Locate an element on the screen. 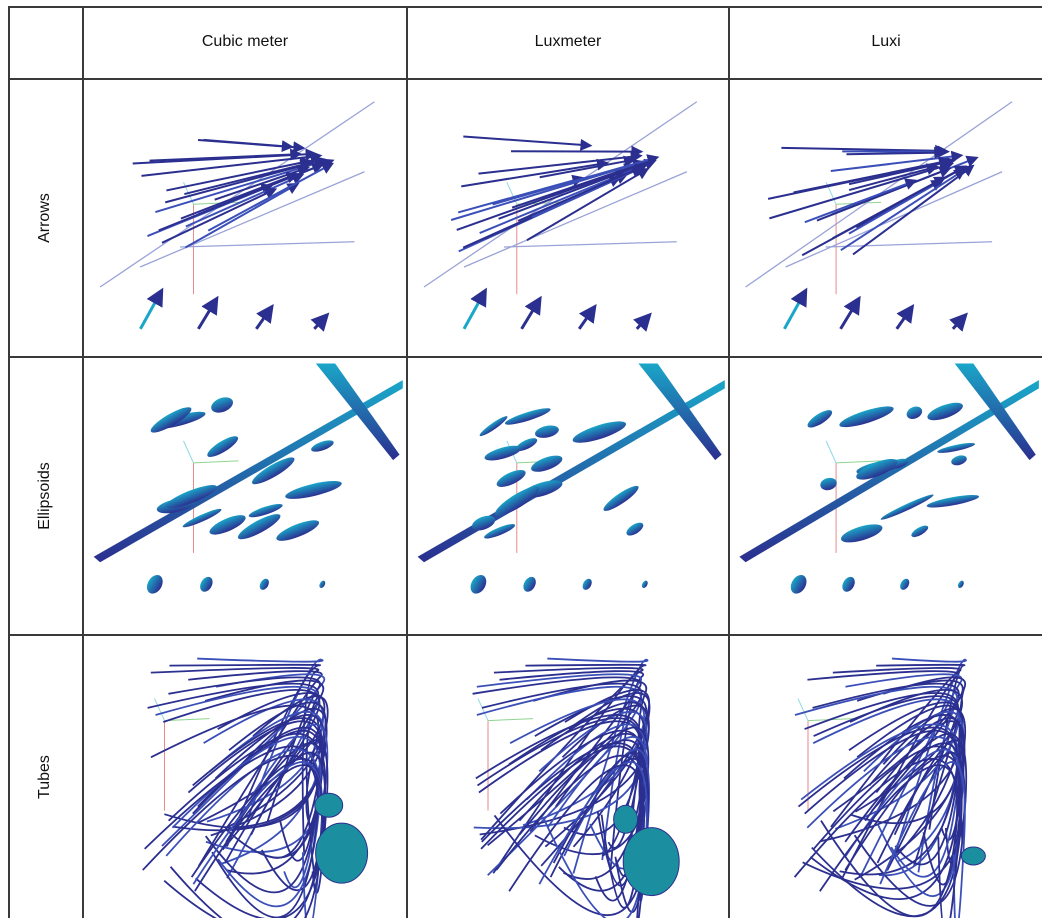  cell-arrows-cubic-meter is located at coordinates (245, 218).